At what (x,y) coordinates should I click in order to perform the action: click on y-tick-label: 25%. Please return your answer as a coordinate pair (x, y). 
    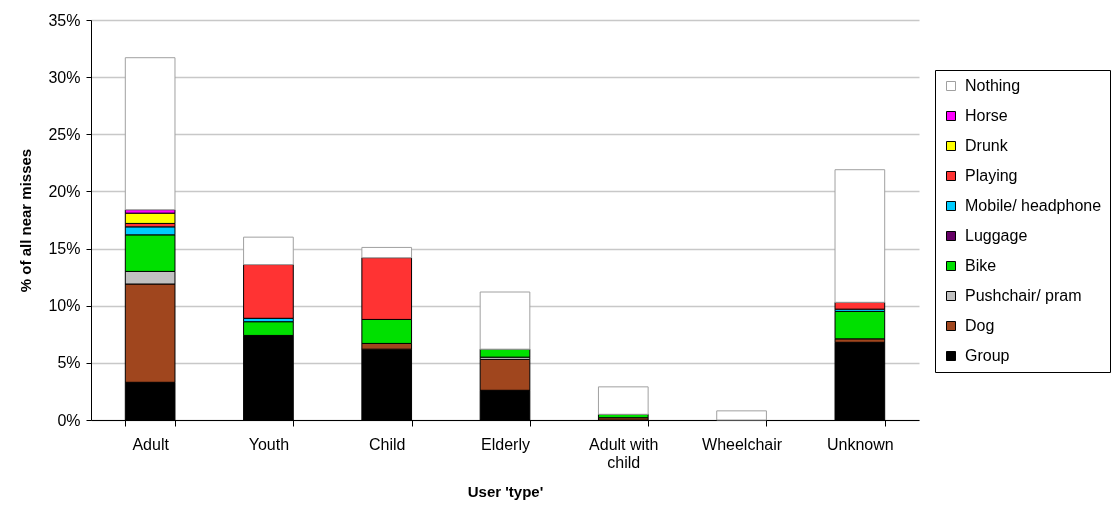
    Looking at the image, I should click on (64, 134).